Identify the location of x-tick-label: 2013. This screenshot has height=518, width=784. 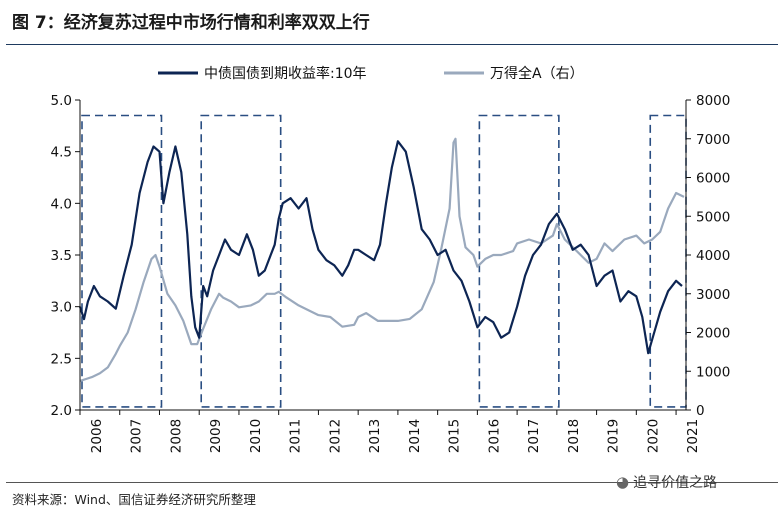
(375, 436).